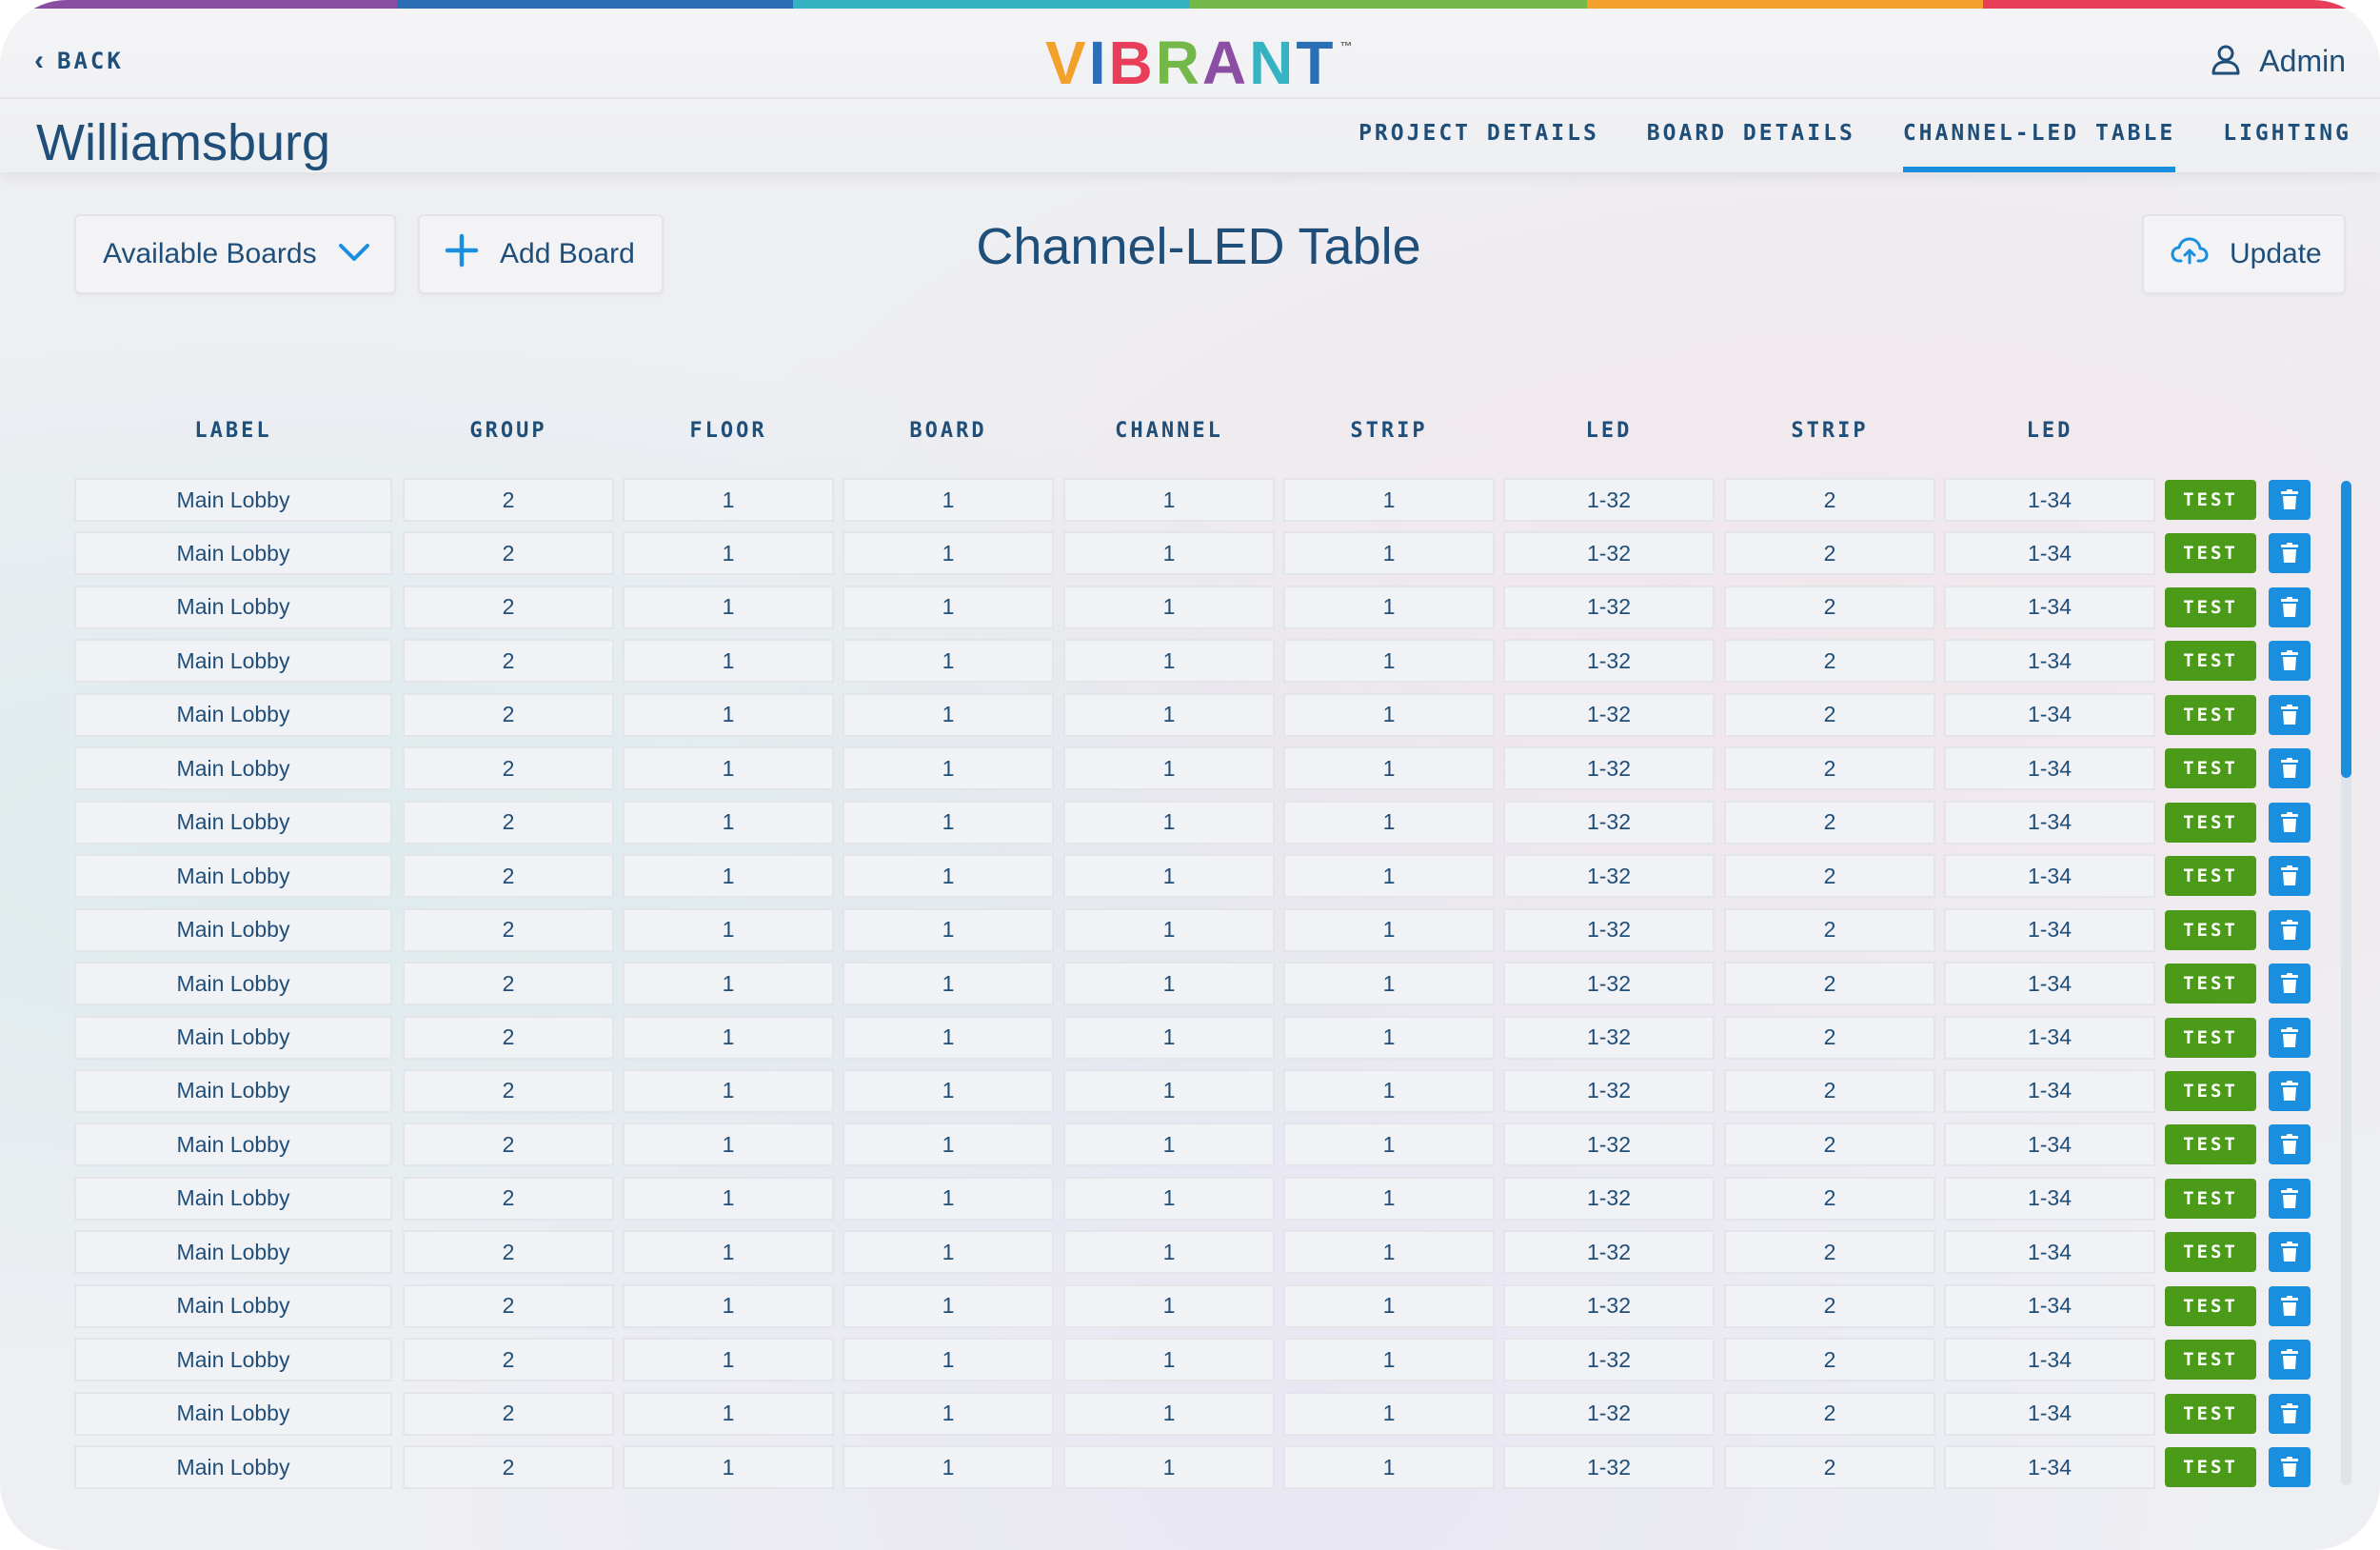 The width and height of the screenshot is (2380, 1550). What do you see at coordinates (79, 61) in the screenshot?
I see `back-link: ‹ BACK` at bounding box center [79, 61].